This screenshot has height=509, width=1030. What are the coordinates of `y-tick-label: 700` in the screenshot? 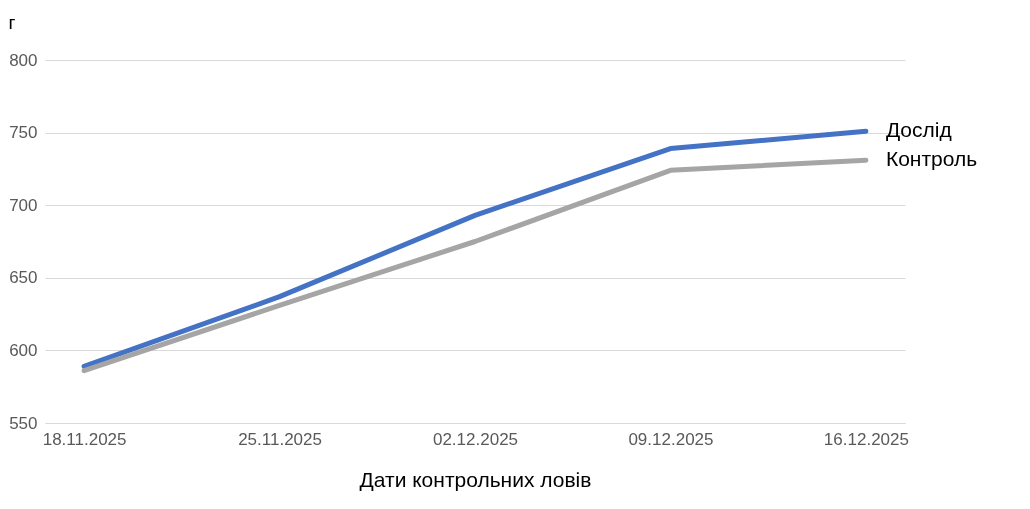 It's located at (23, 205).